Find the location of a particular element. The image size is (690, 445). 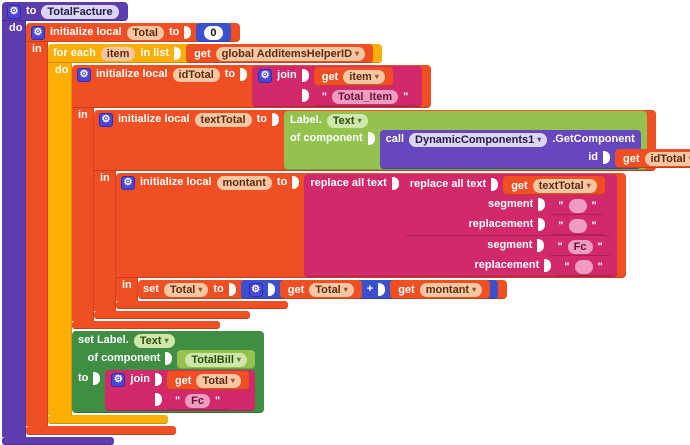

component-dropdown: TotalBill▾ is located at coordinates (216, 360).